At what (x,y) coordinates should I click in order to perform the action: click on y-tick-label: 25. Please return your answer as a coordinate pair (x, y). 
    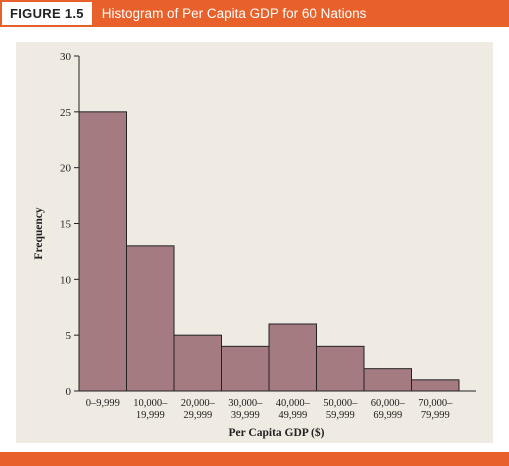
    Looking at the image, I should click on (66, 113).